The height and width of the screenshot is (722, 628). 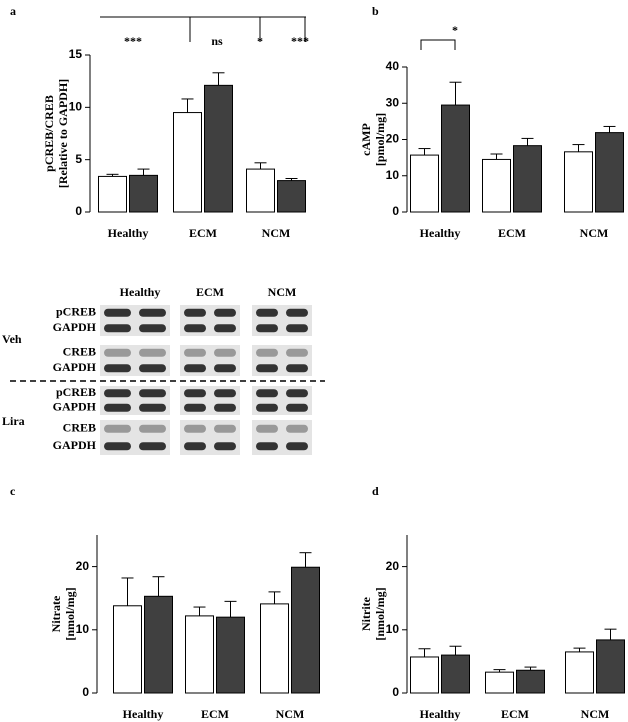 What do you see at coordinates (76, 54) in the screenshot?
I see `y-tick-label: 15` at bounding box center [76, 54].